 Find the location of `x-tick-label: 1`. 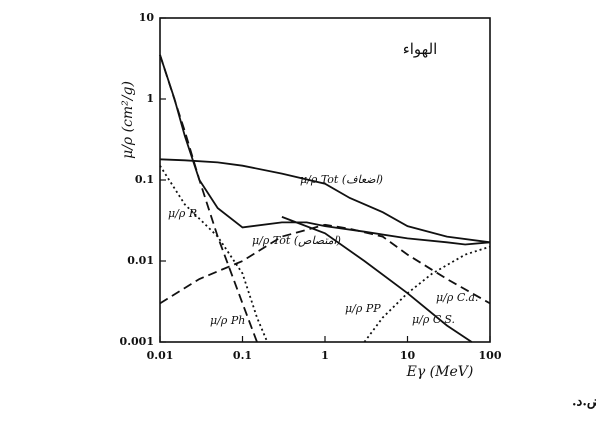

x-tick-label: 1 is located at coordinates (325, 355).